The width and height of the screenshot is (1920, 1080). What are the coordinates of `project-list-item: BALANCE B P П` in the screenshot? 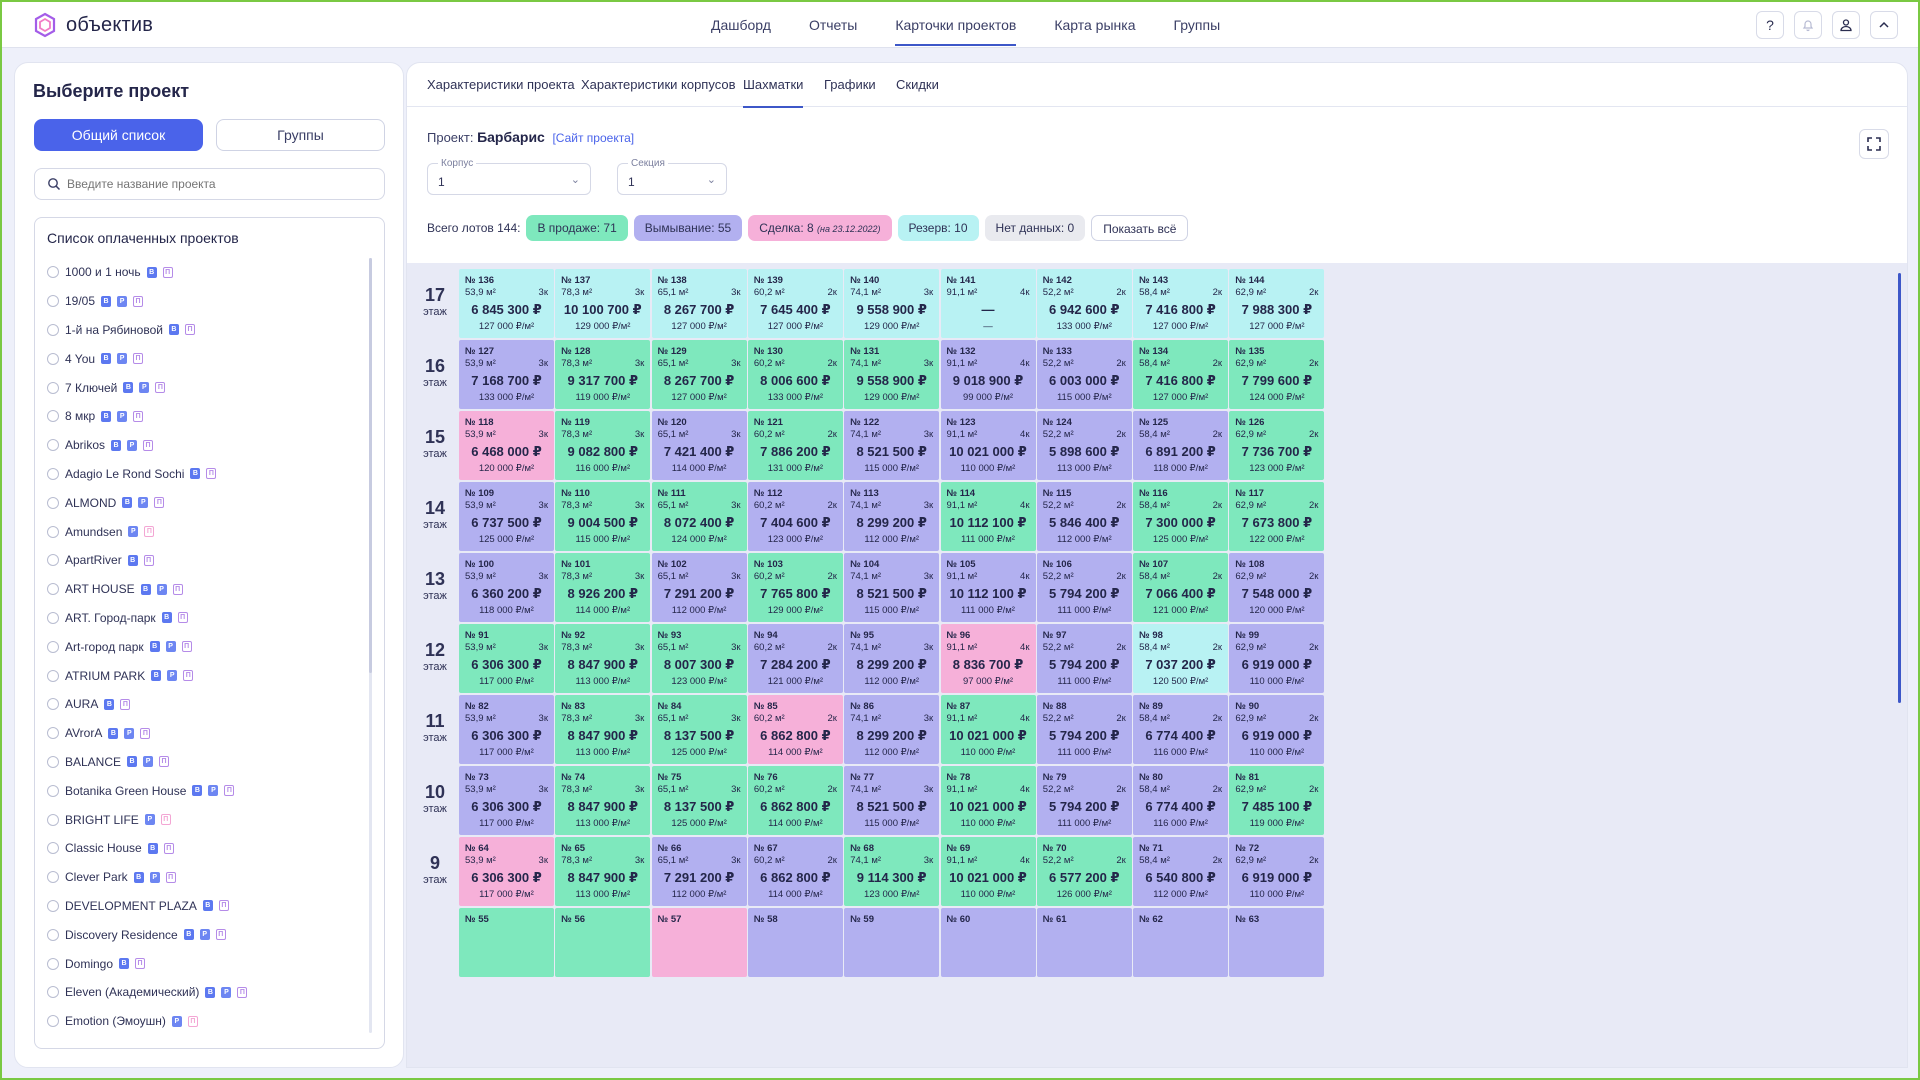 It's located at (207, 762).